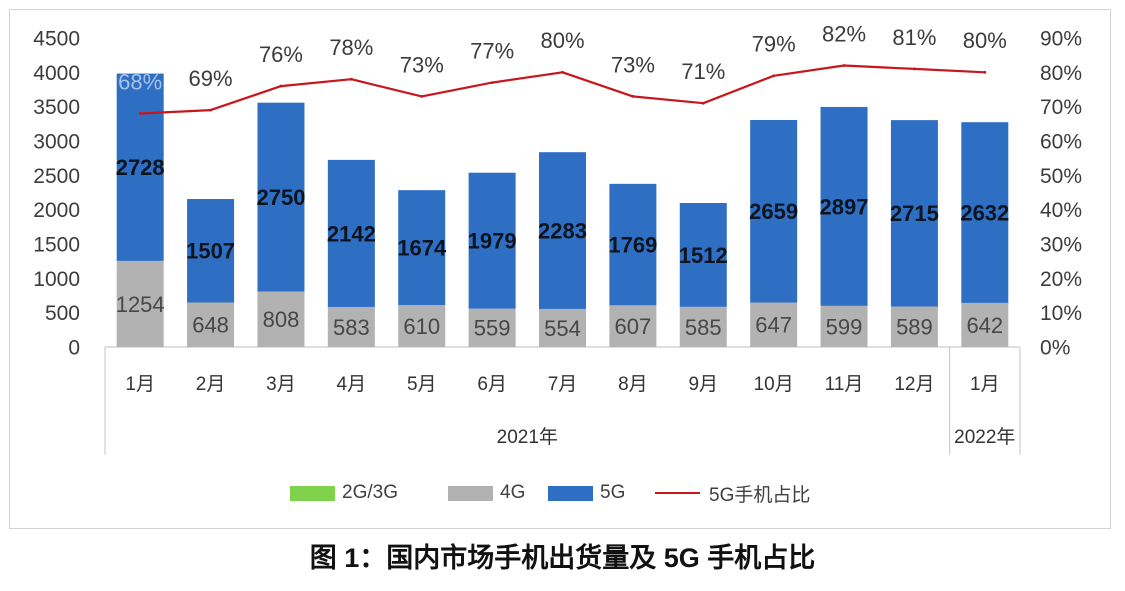 Image resolution: width=1125 pixels, height=591 pixels. I want to click on y-right-tick-value: 70, so click(1051, 107).